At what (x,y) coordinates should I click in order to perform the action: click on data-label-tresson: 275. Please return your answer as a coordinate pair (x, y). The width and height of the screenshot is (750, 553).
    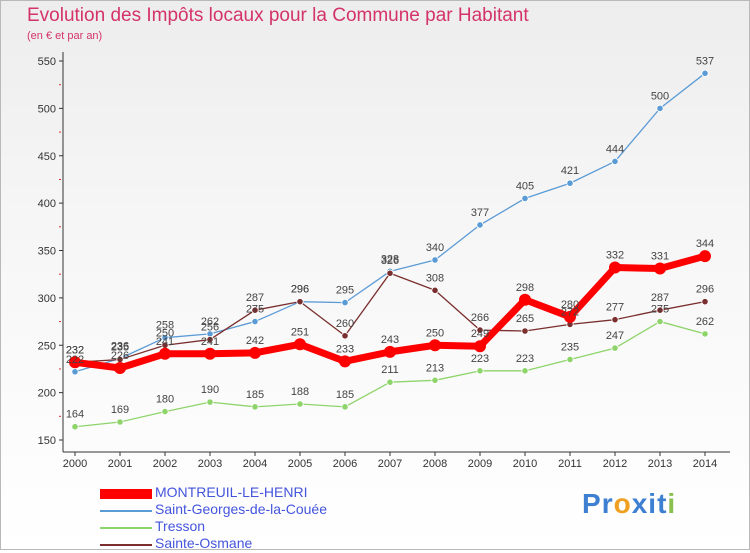
    Looking at the image, I should click on (660, 310).